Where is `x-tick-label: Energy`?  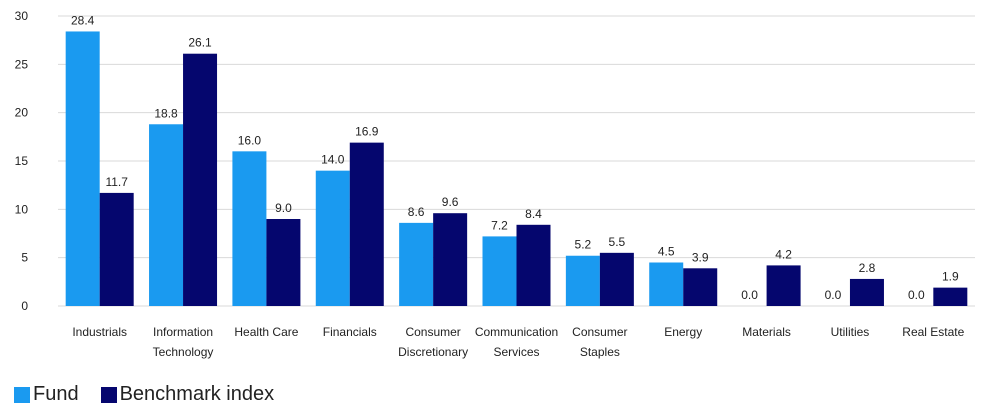 x-tick-label: Energy is located at coordinates (683, 332).